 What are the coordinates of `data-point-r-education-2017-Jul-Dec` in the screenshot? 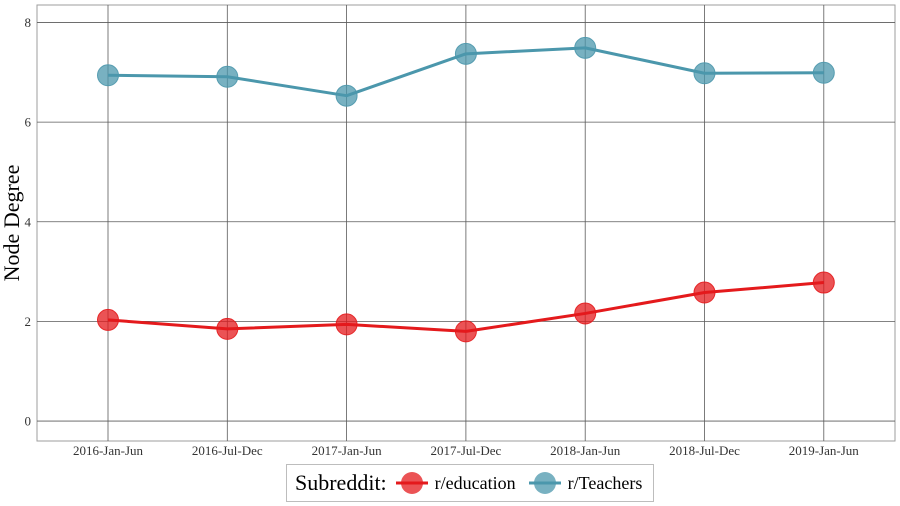 It's located at (465, 331).